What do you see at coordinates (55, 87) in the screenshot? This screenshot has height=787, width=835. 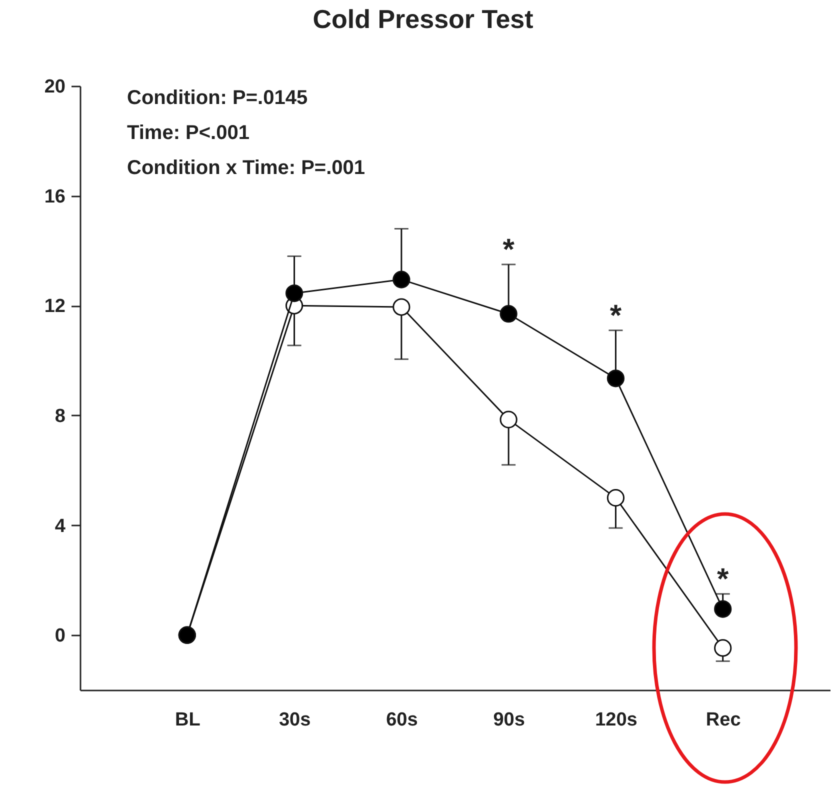 I see `y-tick-label: 20` at bounding box center [55, 87].